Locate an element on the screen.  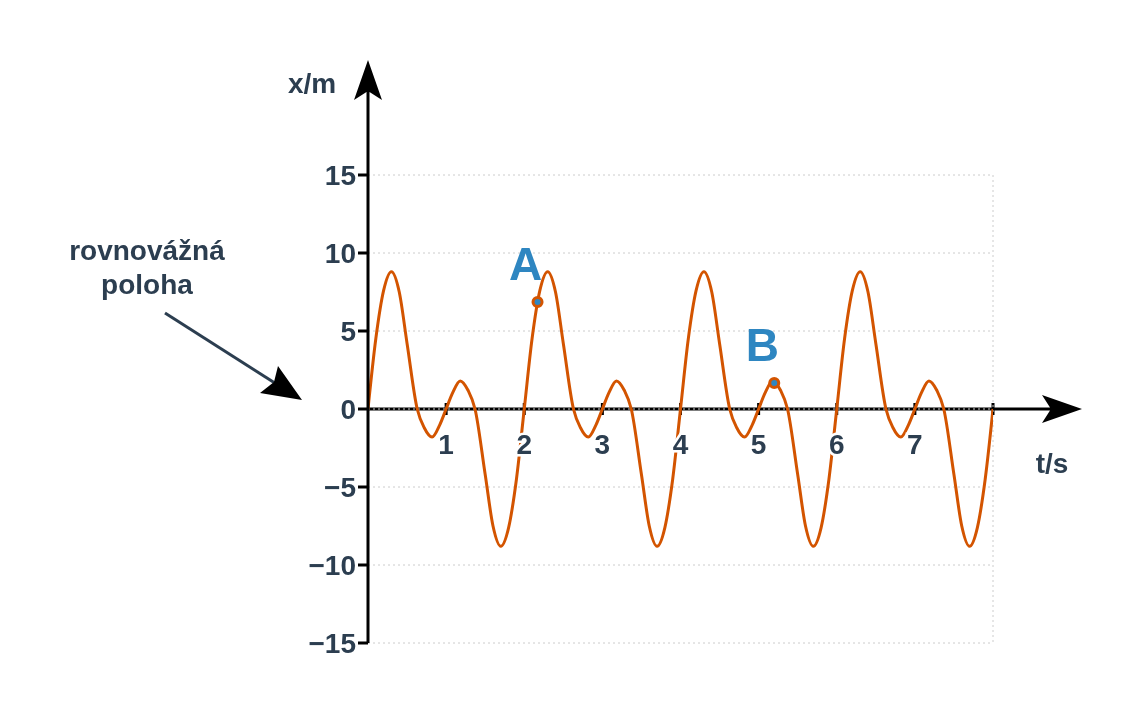
y-tick-label: 0 is located at coordinates (348, 409).